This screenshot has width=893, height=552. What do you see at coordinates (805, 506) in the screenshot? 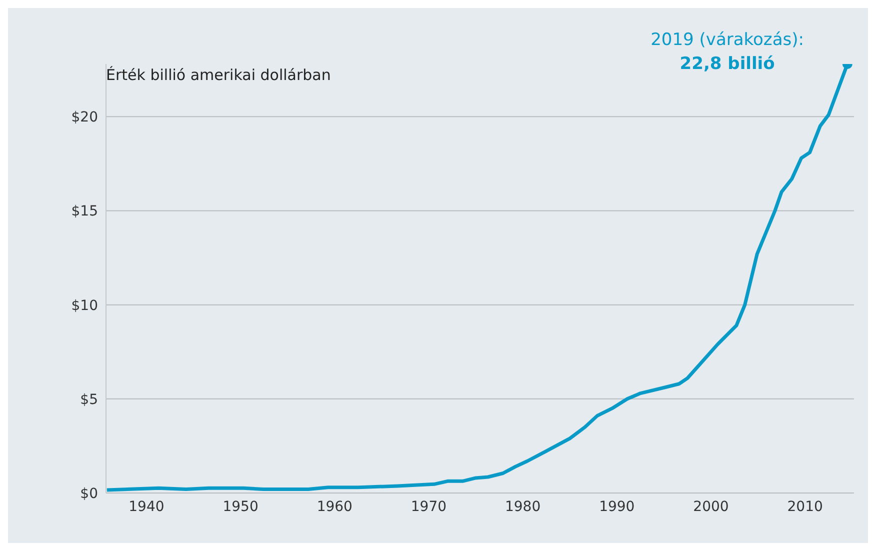
I see `x-tick-label: 2010` at bounding box center [805, 506].